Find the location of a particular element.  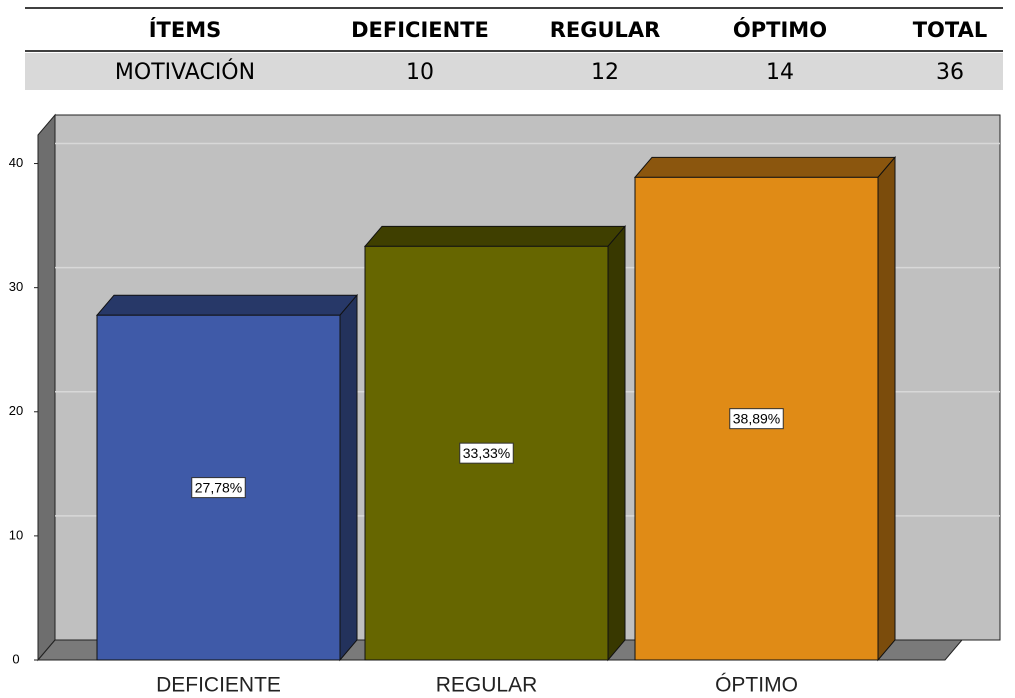

table-header-cell: ÍTEMS is located at coordinates (185, 29).